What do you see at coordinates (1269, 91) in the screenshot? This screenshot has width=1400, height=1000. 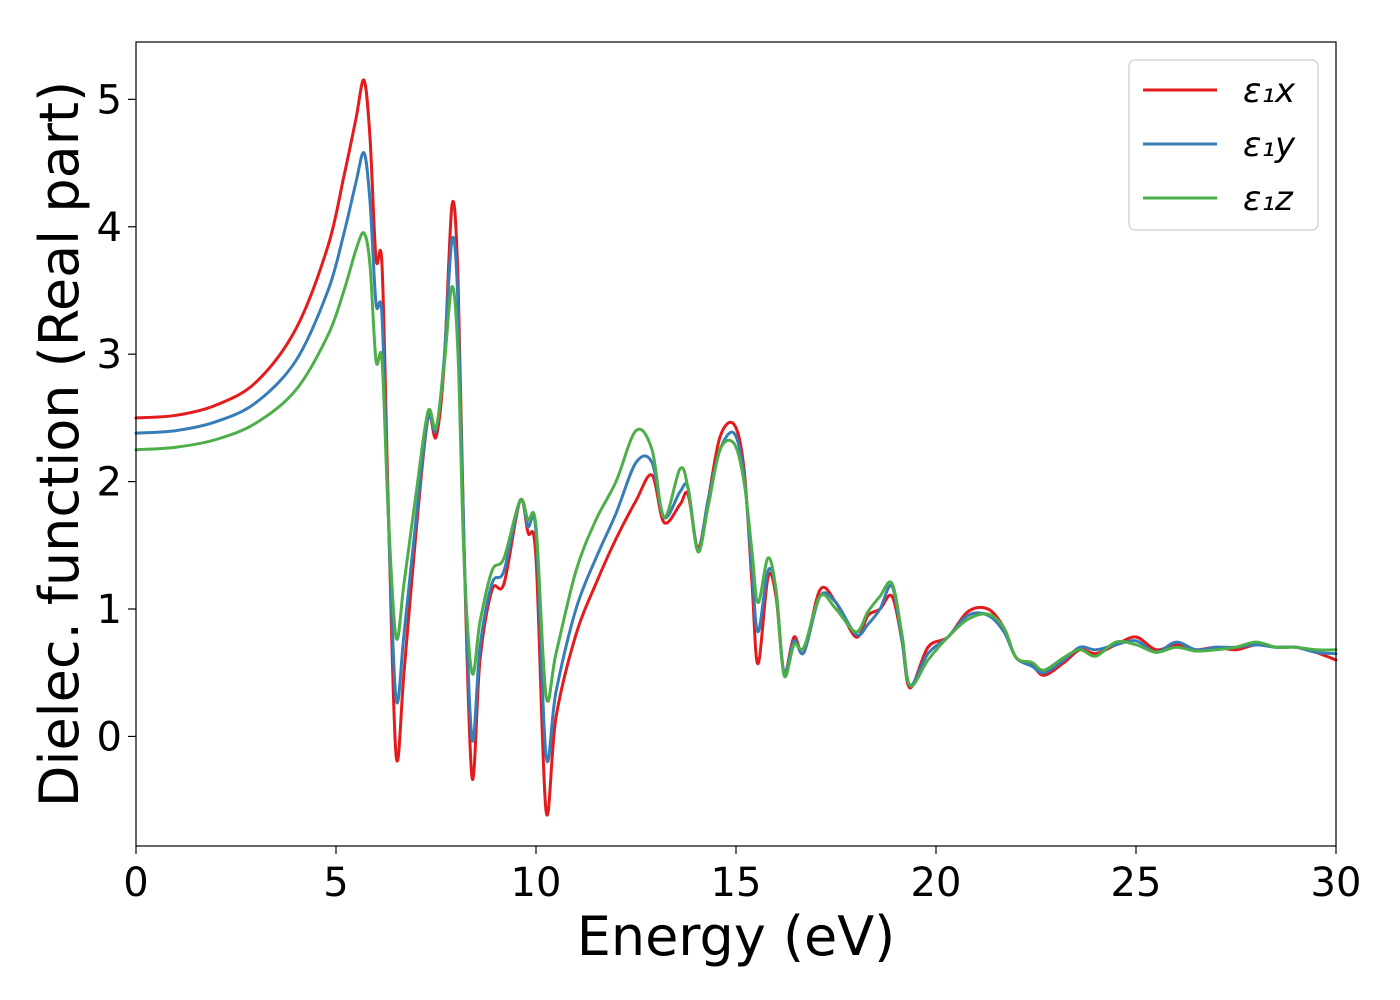 I see `legend-label-x: ε₁x` at bounding box center [1269, 91].